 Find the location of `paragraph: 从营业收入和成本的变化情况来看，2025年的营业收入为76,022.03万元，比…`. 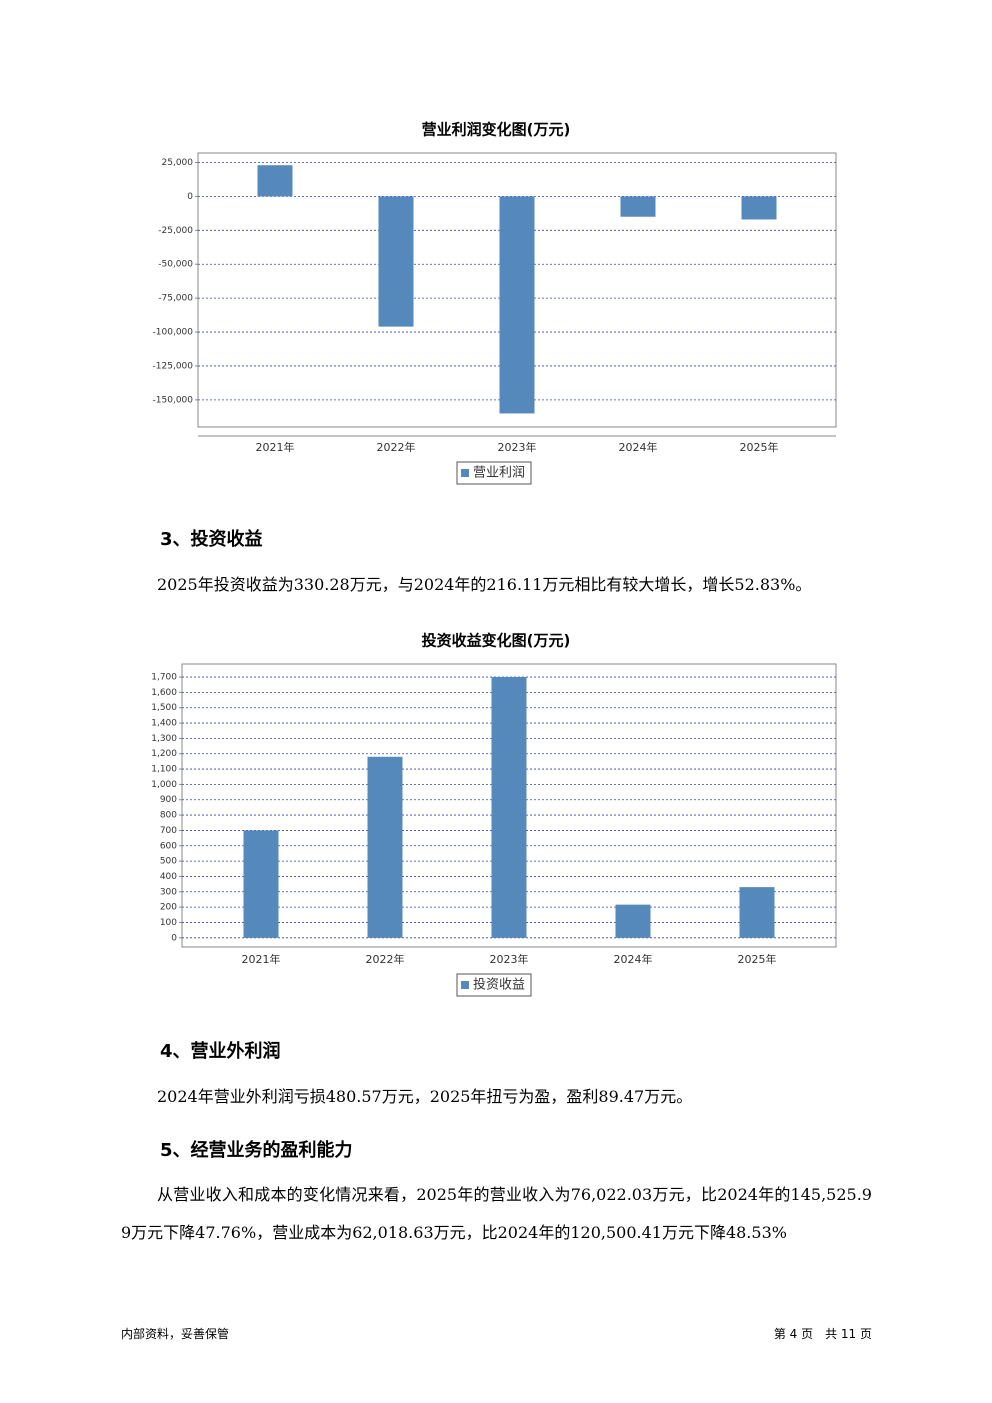

paragraph: 从营业收入和成本的变化情况来看，2025年的营业收入为76,022.03万元，比… is located at coordinates (496, 1213).